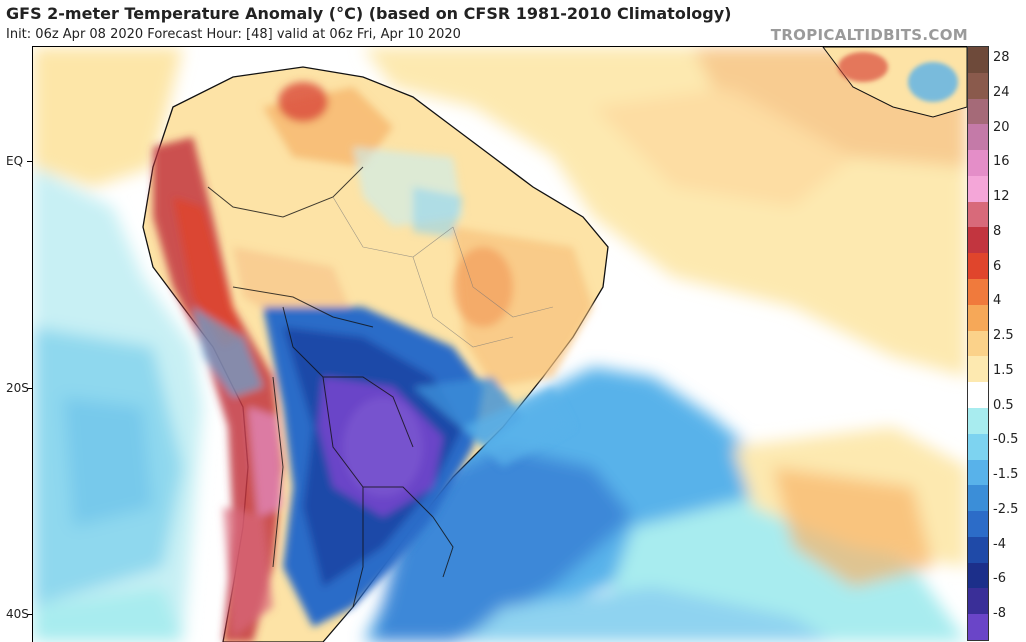 The image size is (1026, 642). Describe the element at coordinates (1001, 162) in the screenshot. I see `colorbar-tick-label: 16` at that location.